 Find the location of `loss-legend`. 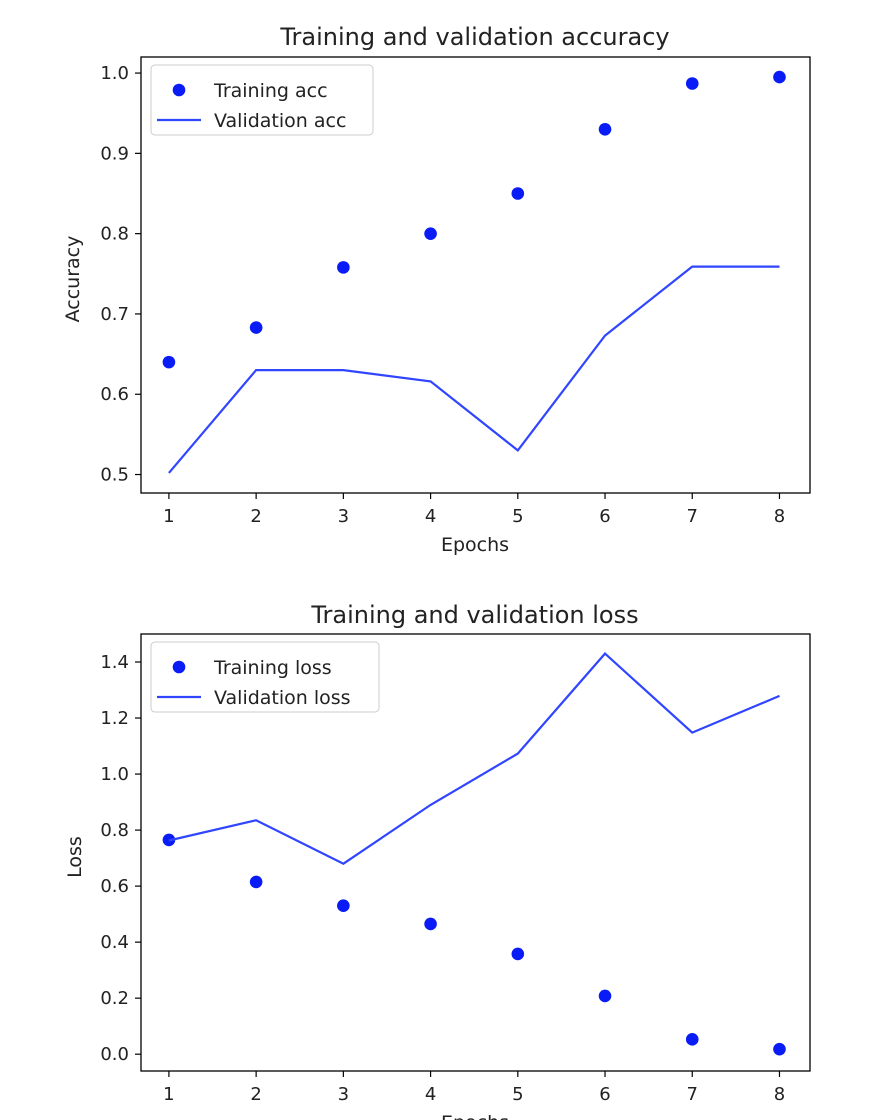

loss-legend is located at coordinates (265, 677).